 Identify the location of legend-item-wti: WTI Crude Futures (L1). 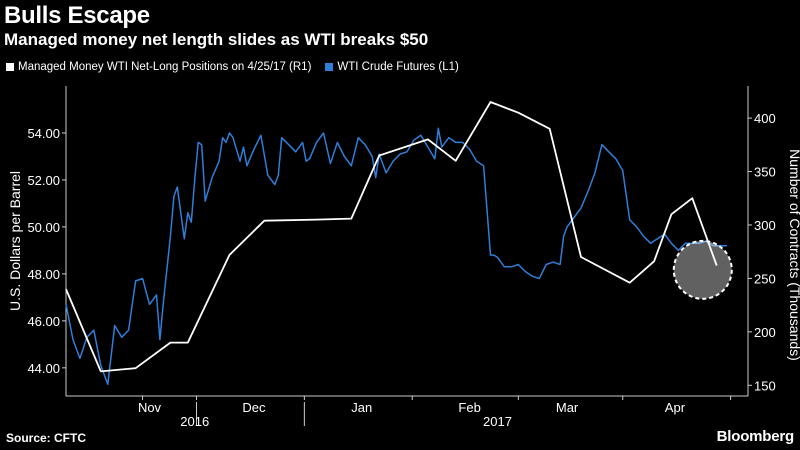
(392, 67).